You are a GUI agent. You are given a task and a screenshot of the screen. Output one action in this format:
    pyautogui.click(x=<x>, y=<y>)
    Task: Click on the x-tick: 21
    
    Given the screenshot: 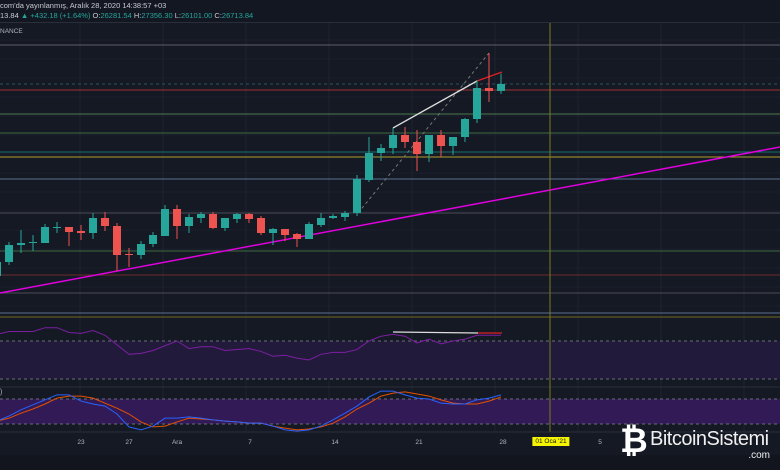 What is the action you would take?
    pyautogui.click(x=419, y=442)
    